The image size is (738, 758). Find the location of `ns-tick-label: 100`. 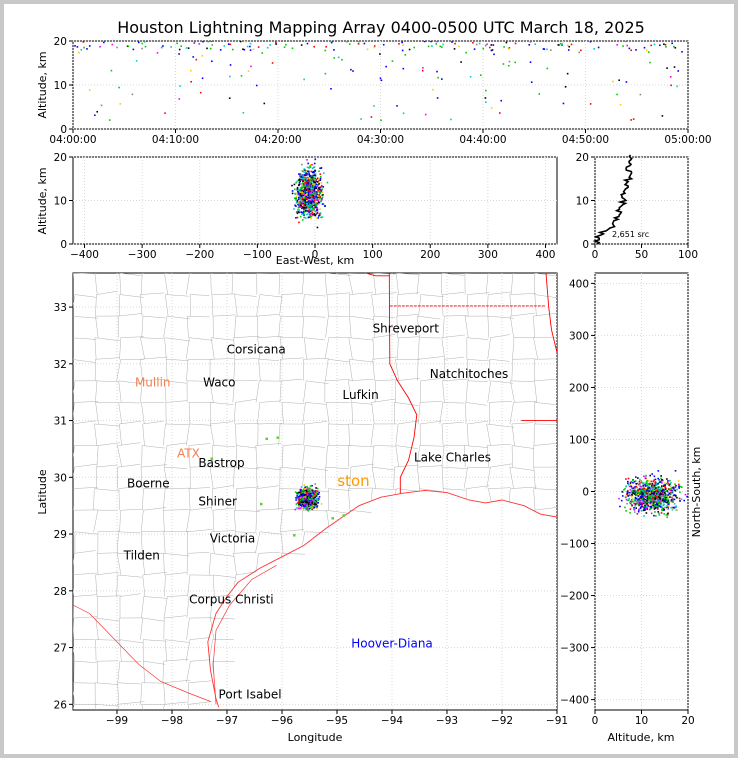

ns-tick-label: 100 is located at coordinates (579, 440).